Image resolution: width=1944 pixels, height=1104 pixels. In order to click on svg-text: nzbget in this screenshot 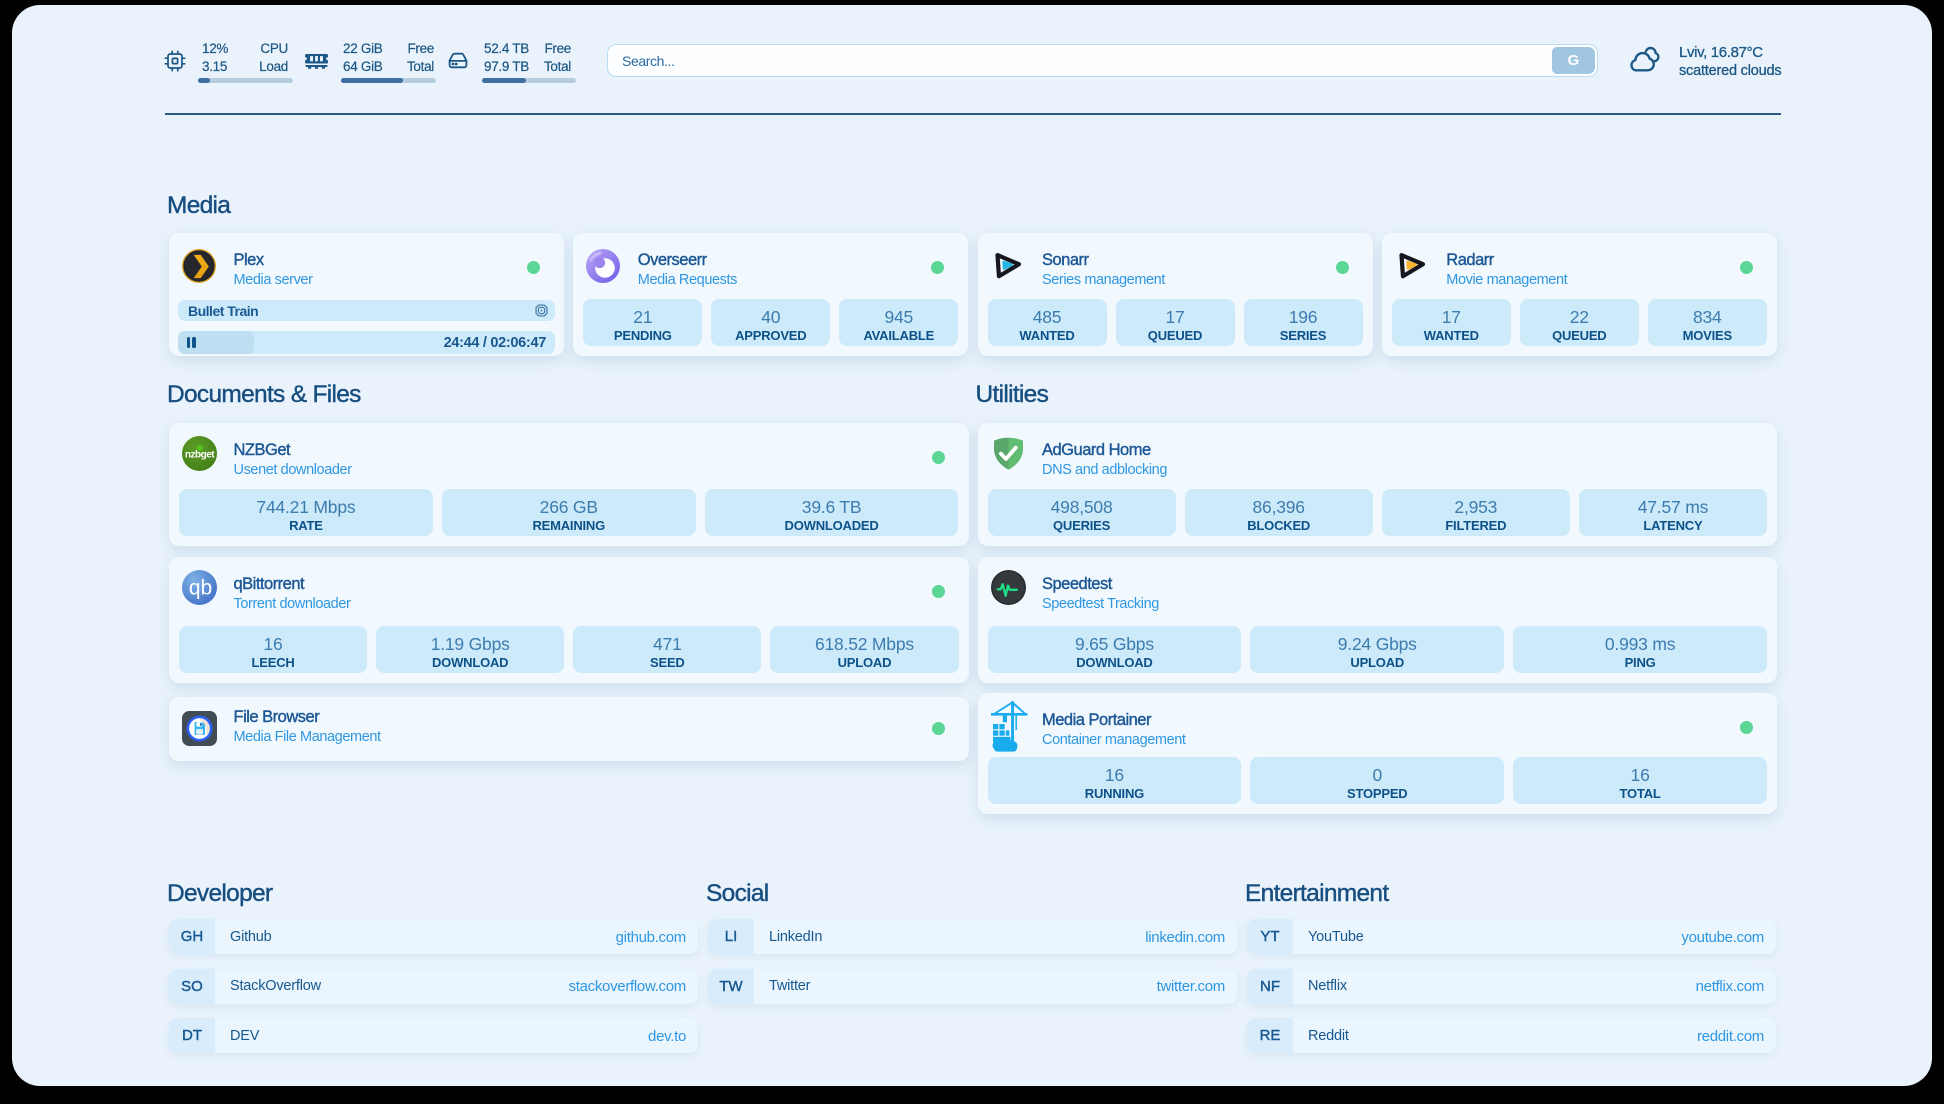, I will do `click(200, 455)`.